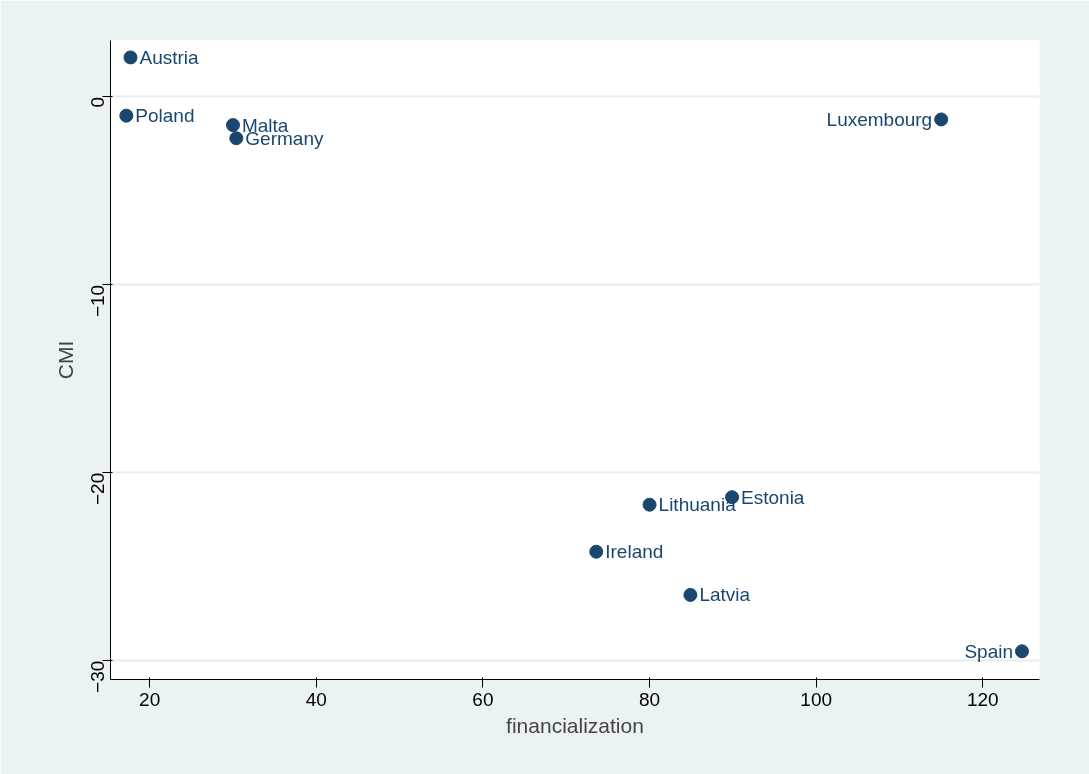  I want to click on y-tick-label: 0, so click(97, 102).